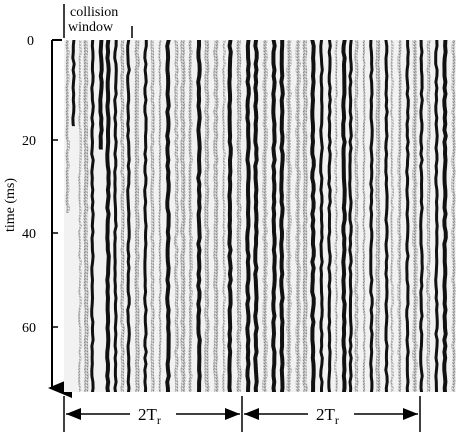  What do you see at coordinates (37, 216) in the screenshot?
I see `y-axis: 0 20 40 60 time (ms)` at bounding box center [37, 216].